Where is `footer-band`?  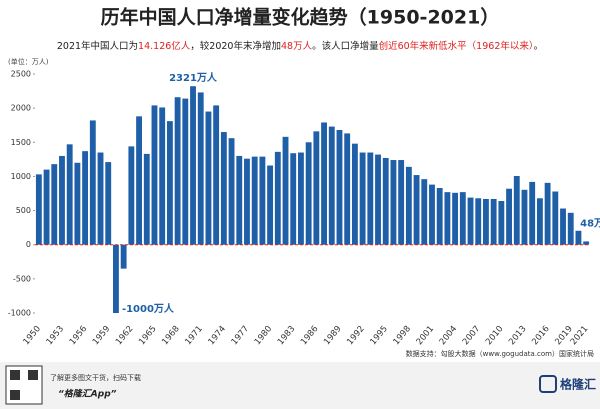 footer-band is located at coordinates (300, 385).